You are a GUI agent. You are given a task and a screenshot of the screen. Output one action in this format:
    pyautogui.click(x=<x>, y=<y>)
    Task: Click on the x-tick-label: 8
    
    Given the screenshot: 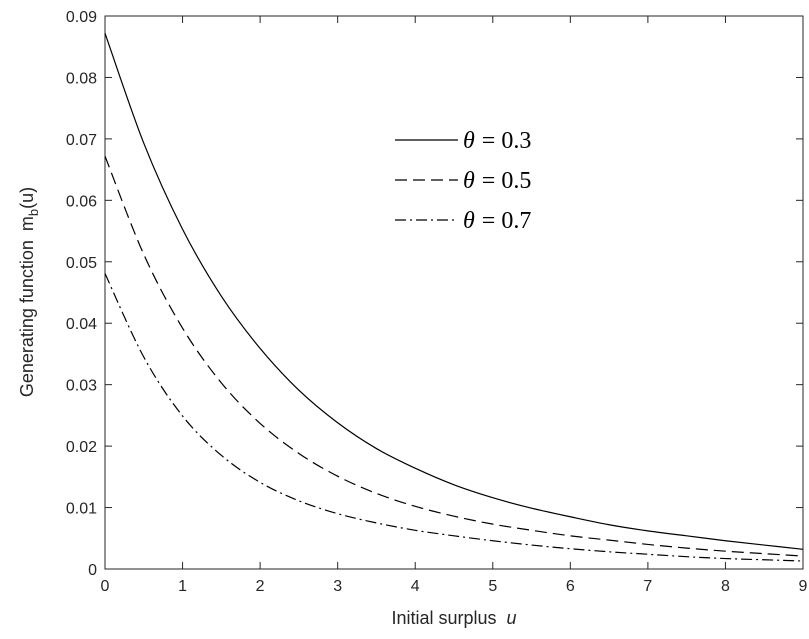 What is the action you would take?
    pyautogui.click(x=725, y=586)
    